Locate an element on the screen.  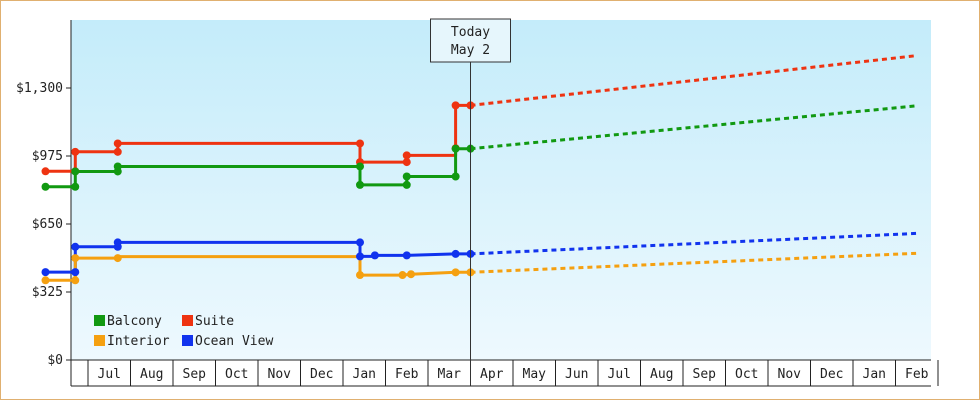
legend-label: Balcony is located at coordinates (134, 321).